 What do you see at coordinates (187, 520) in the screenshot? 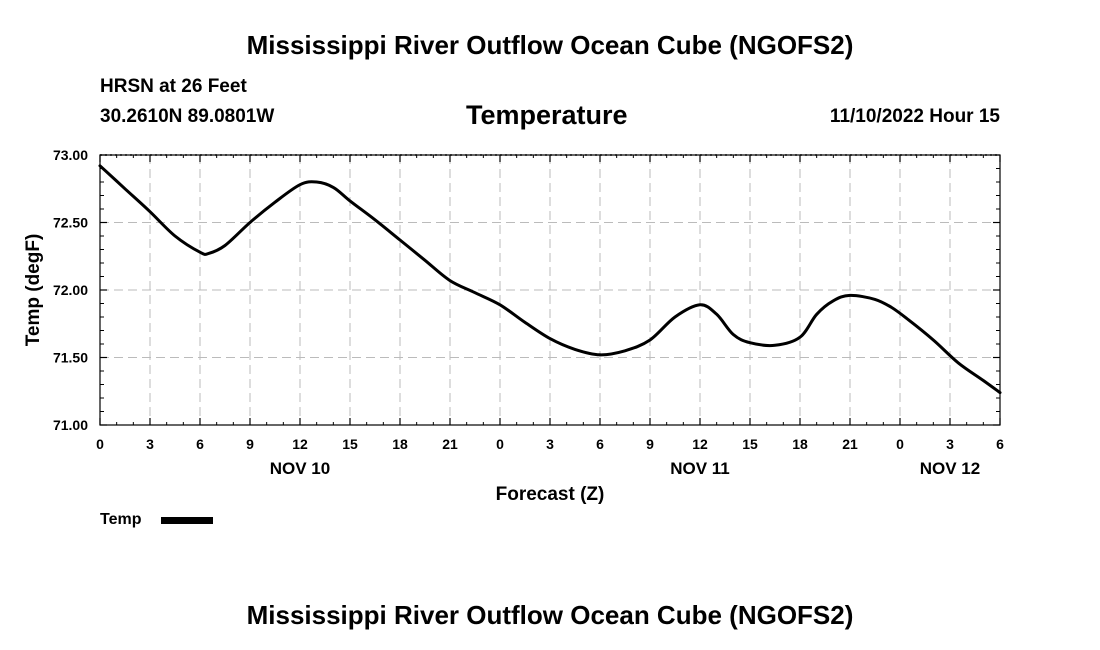
I see `legend-swatch` at bounding box center [187, 520].